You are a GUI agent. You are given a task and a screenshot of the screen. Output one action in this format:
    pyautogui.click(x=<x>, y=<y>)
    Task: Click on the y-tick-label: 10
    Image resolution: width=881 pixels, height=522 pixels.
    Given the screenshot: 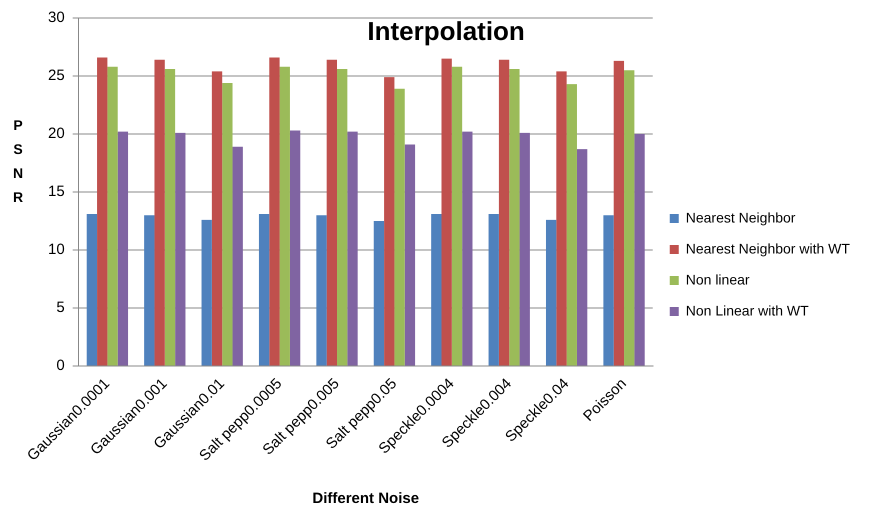 What is the action you would take?
    pyautogui.click(x=56, y=249)
    